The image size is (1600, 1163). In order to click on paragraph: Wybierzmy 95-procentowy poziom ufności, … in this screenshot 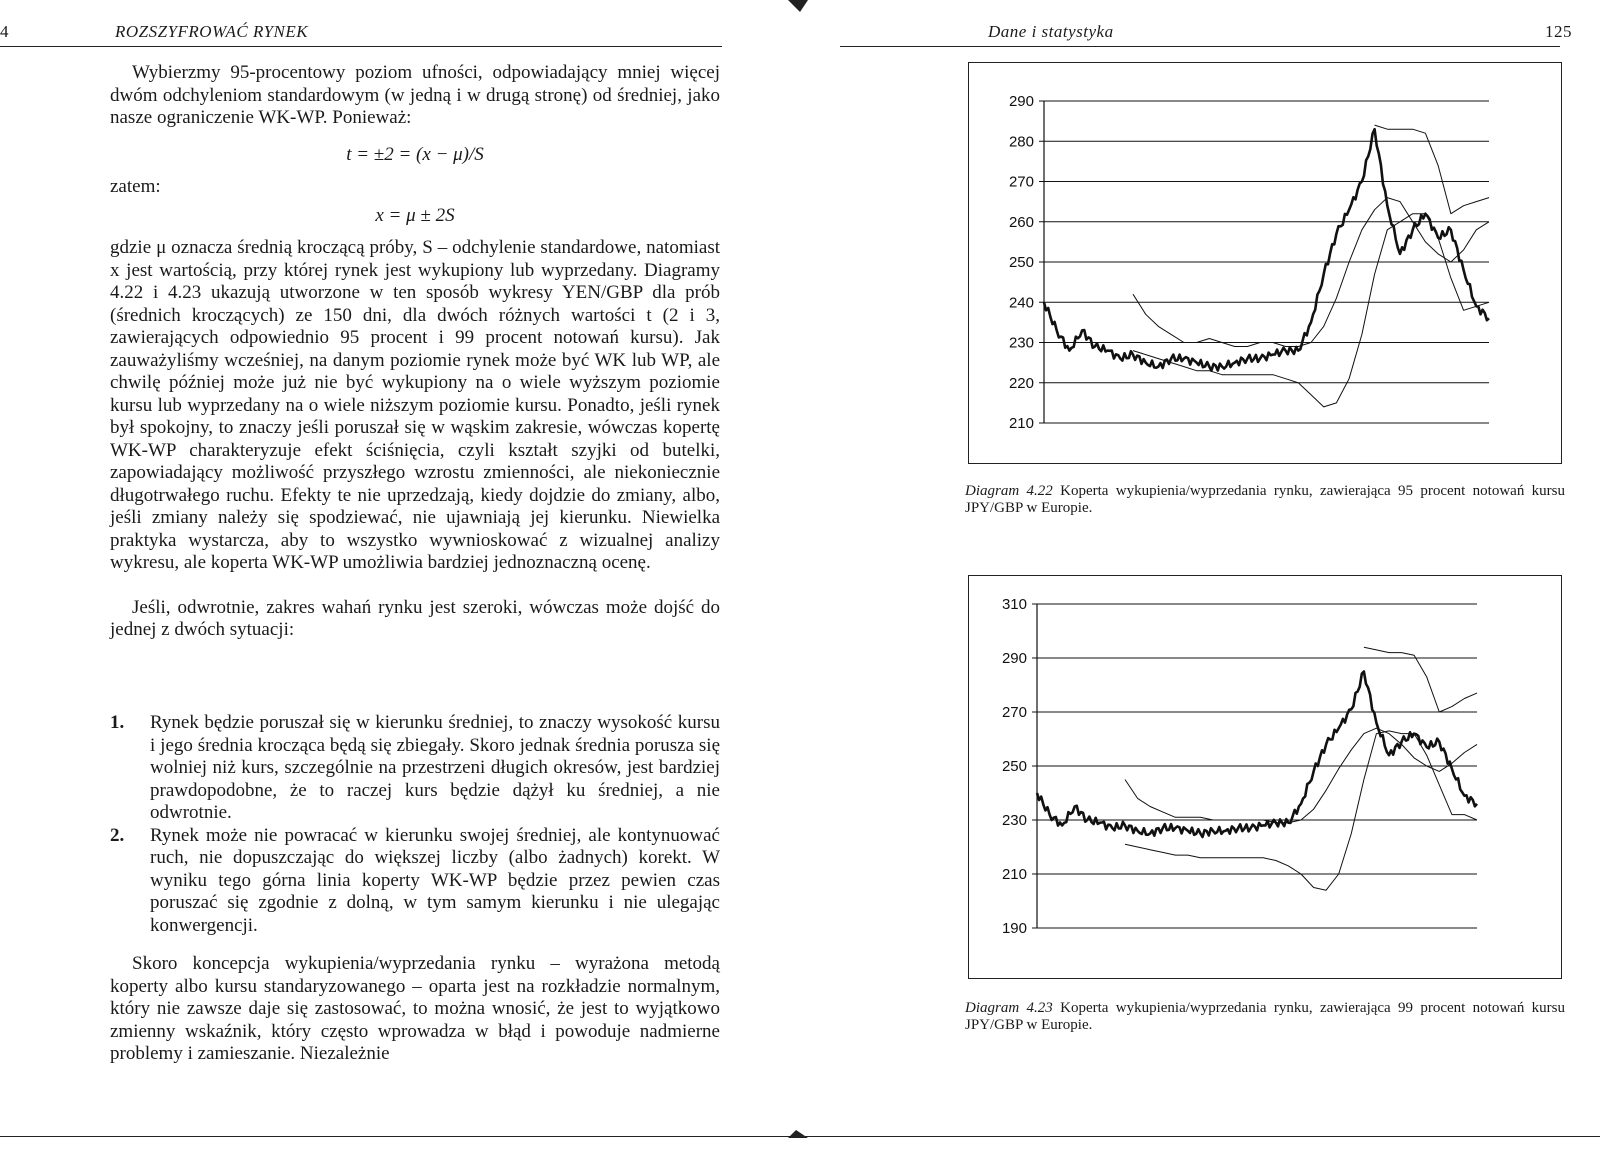, I will do `click(415, 95)`.